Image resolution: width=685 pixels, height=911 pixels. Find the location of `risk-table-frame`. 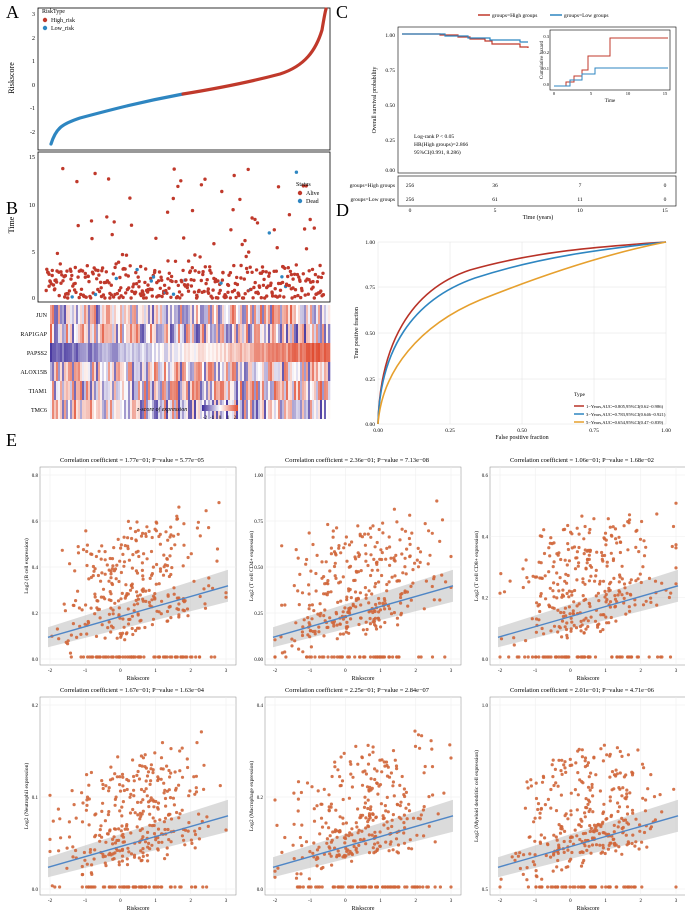

risk-table-frame is located at coordinates (537, 191).